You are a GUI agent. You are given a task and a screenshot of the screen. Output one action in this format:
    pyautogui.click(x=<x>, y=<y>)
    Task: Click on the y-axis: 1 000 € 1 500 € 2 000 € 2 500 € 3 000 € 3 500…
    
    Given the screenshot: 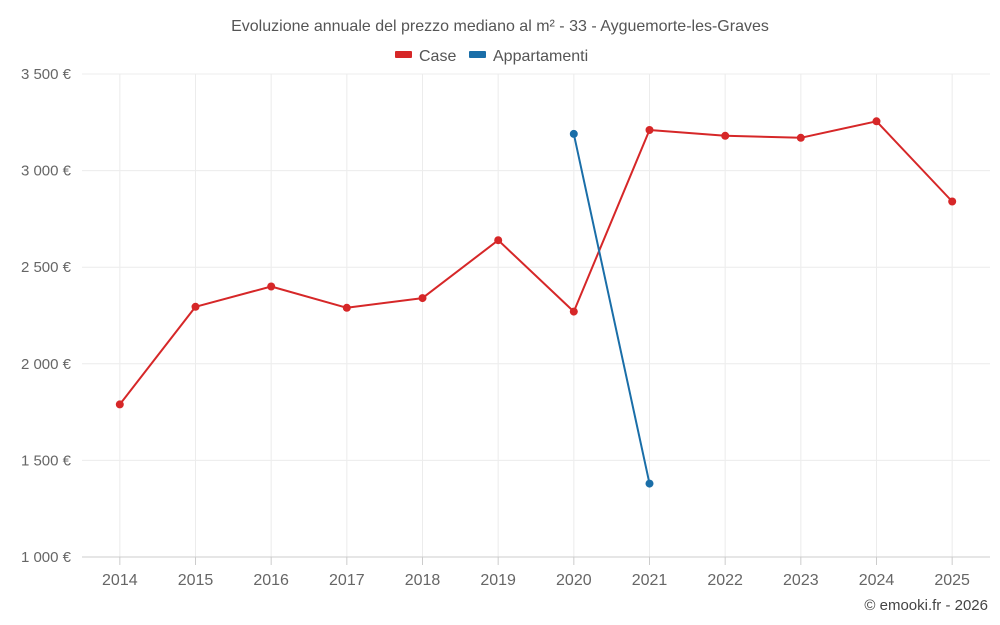 What is the action you would take?
    pyautogui.click(x=46, y=316)
    